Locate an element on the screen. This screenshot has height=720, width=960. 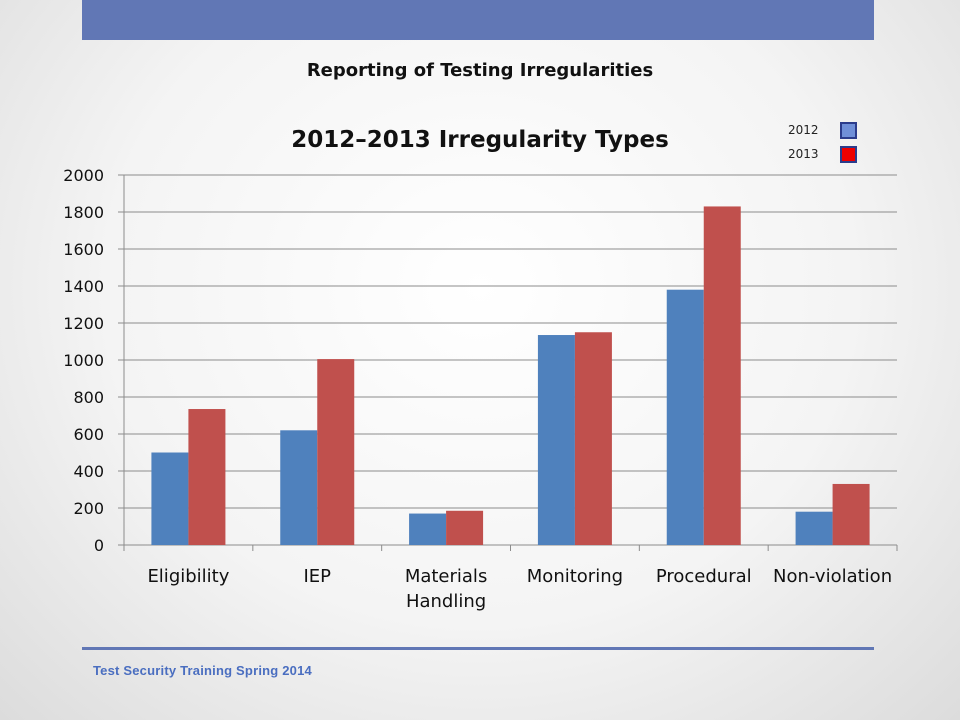
x-tick-label: Procedural is located at coordinates (704, 576).